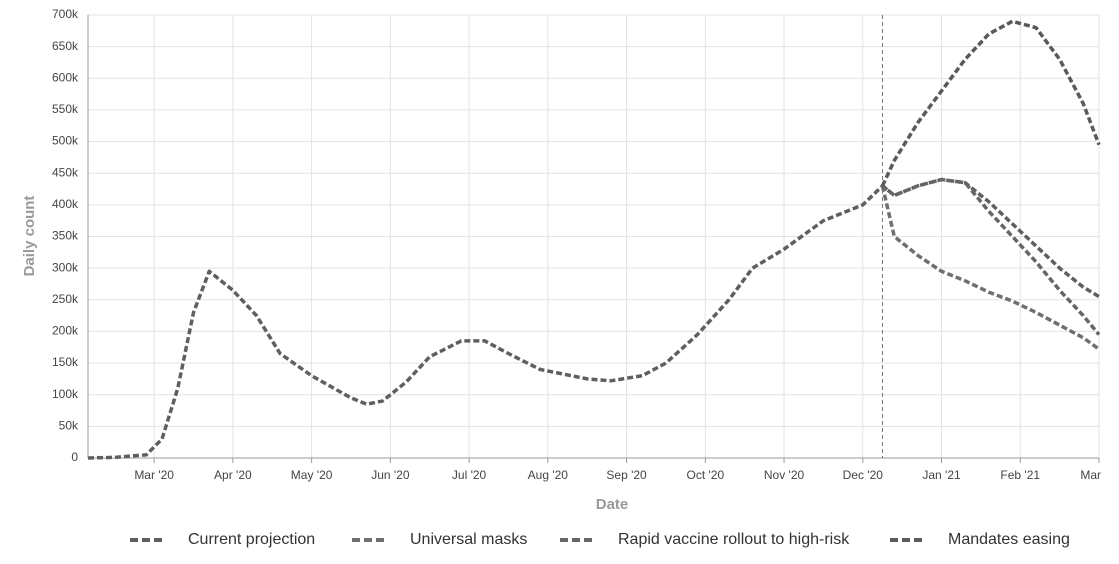 The image size is (1119, 564). I want to click on y-tick-label: 150k, so click(65, 362).